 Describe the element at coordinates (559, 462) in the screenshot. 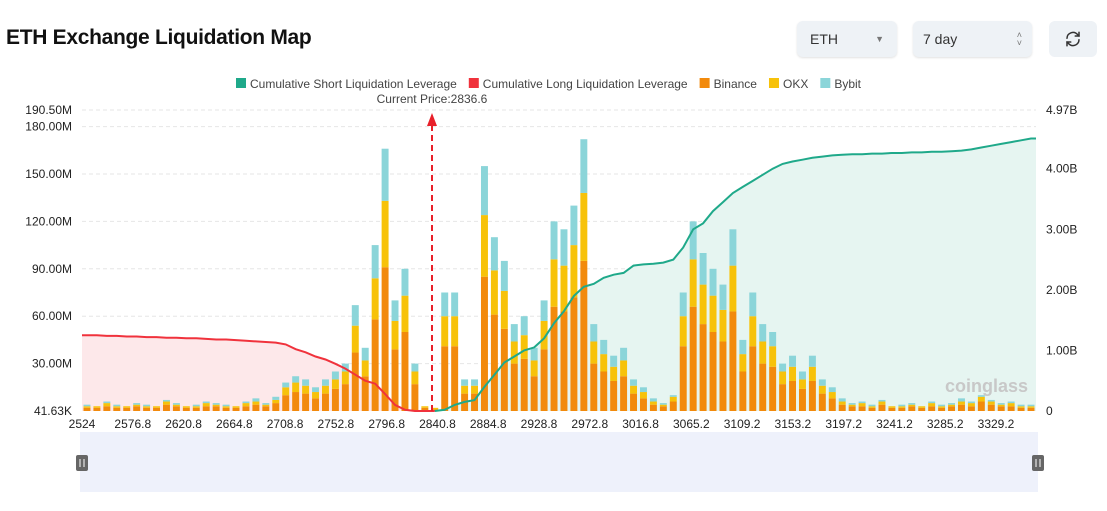

I see `range-slider` at that location.